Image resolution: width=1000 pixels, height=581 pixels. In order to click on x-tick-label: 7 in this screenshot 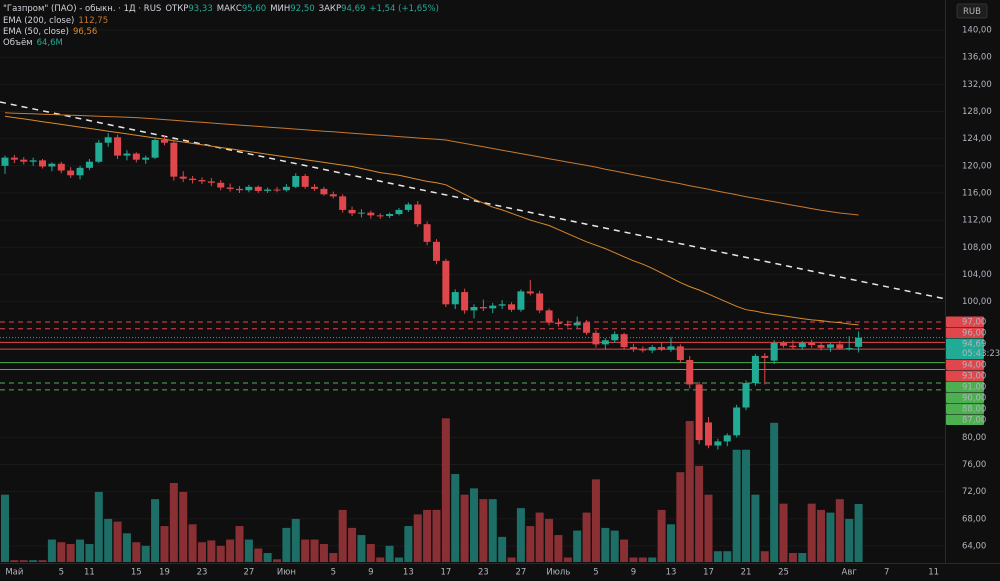, I will do `click(886, 573)`.